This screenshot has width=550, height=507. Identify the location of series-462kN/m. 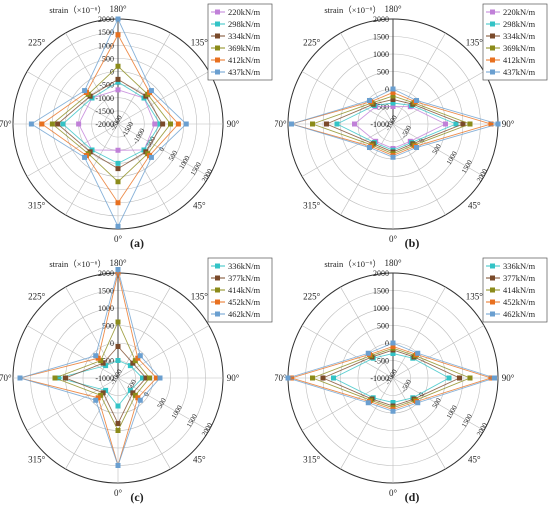
(90, 367).